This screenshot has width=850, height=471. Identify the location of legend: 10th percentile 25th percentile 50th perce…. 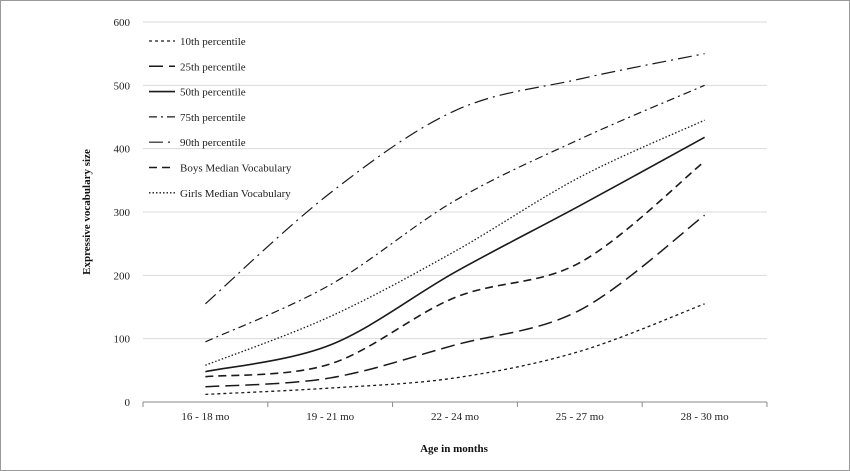
(220, 118).